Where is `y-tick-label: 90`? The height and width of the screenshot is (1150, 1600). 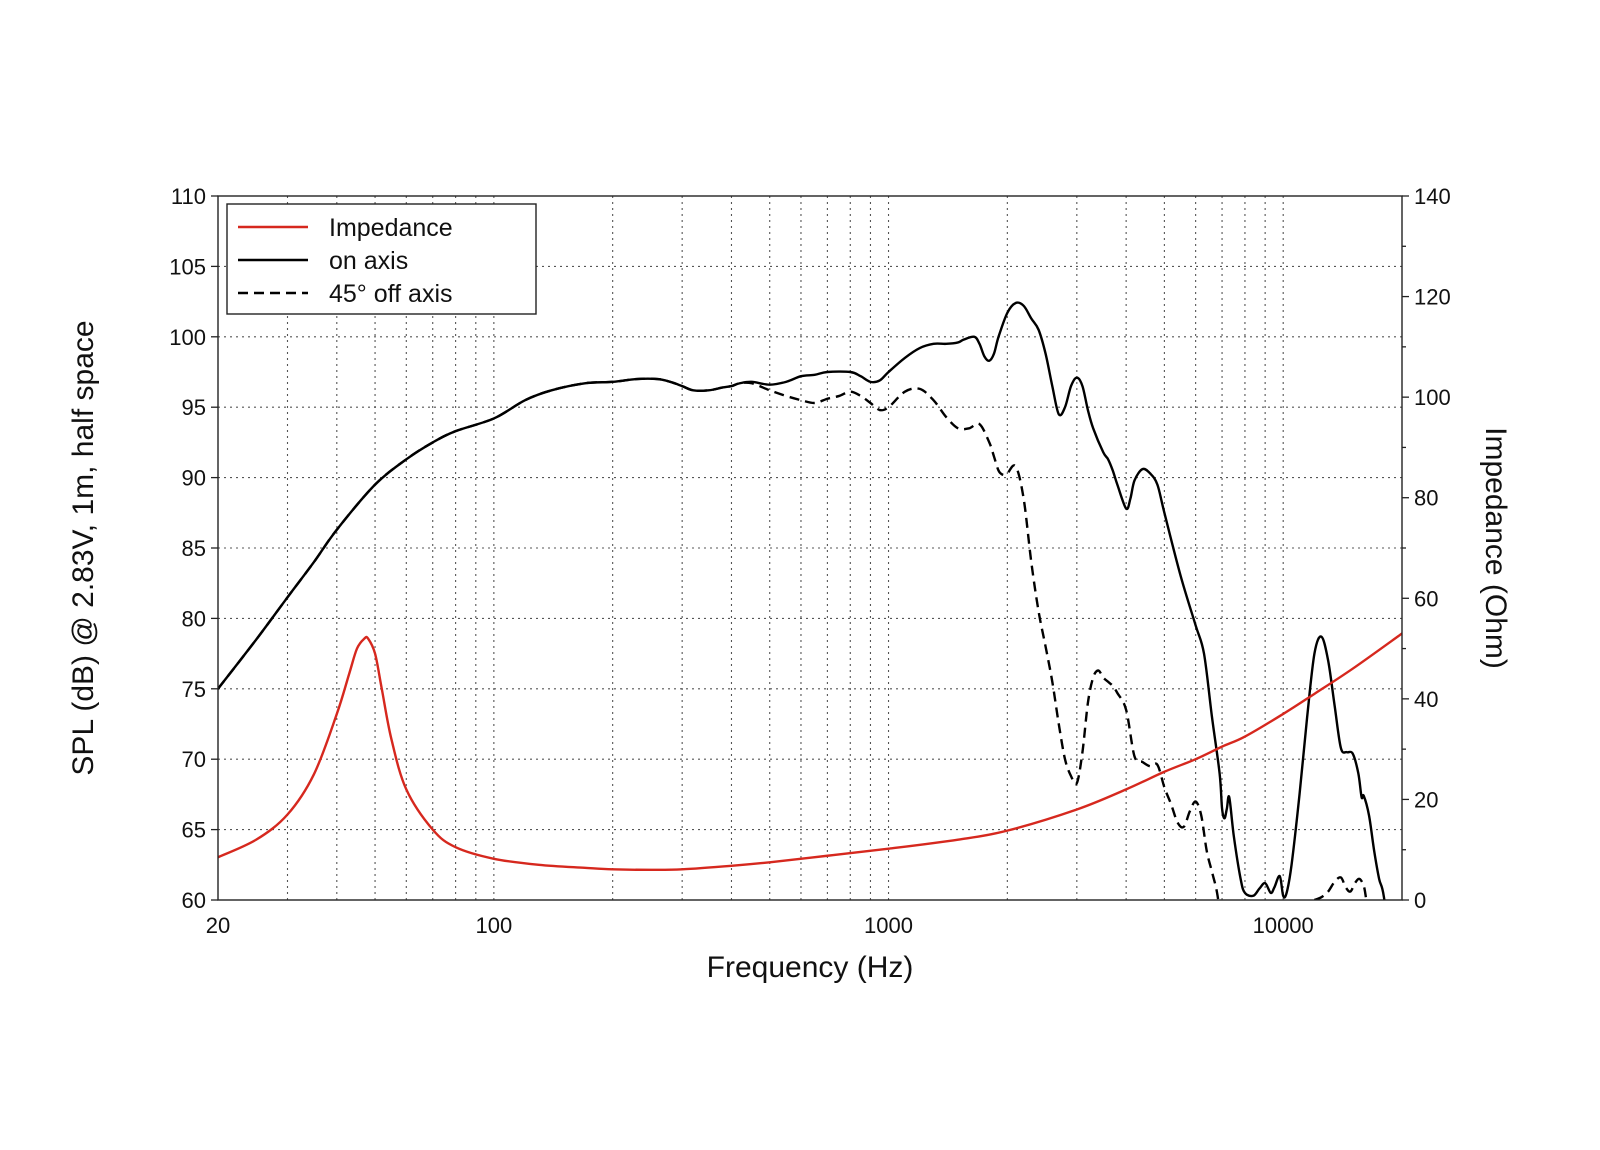 y-tick-label: 90 is located at coordinates (194, 478).